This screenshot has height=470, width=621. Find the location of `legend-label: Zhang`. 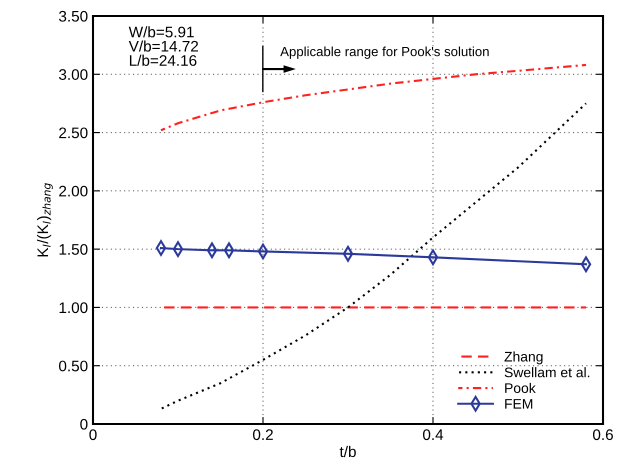

legend-label: Zhang is located at coordinates (523, 357).